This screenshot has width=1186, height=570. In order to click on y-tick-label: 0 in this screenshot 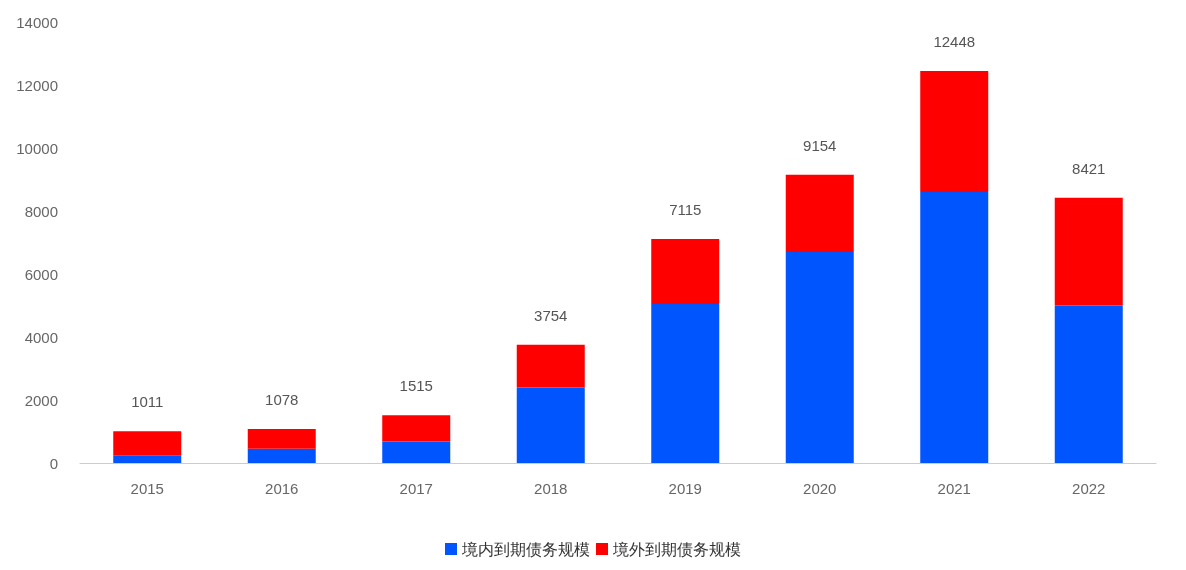, I will do `click(53, 463)`.